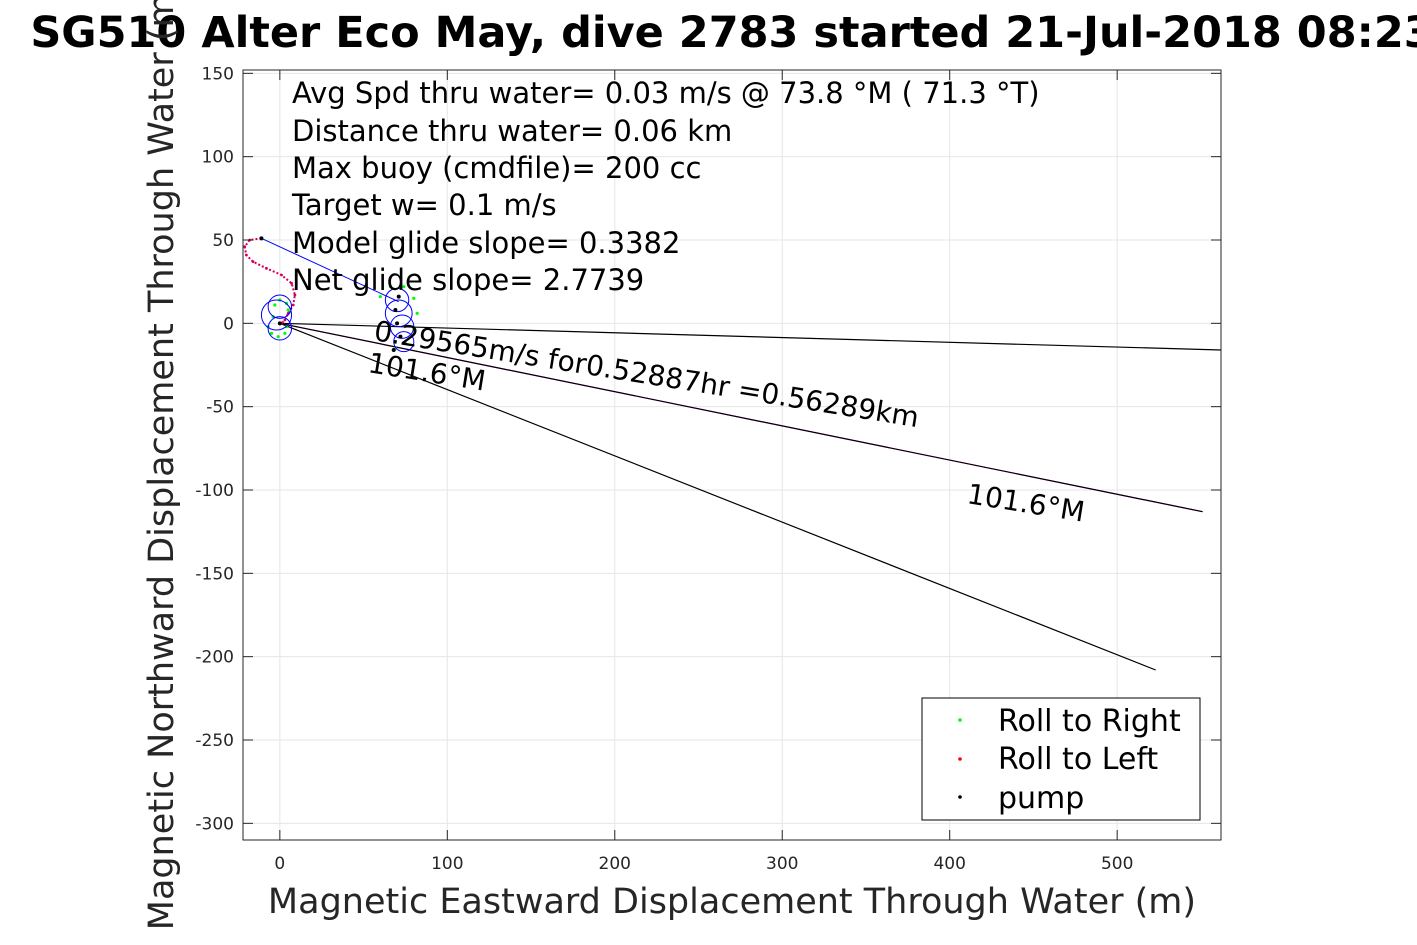  I want to click on legend-box, so click(1061, 759).